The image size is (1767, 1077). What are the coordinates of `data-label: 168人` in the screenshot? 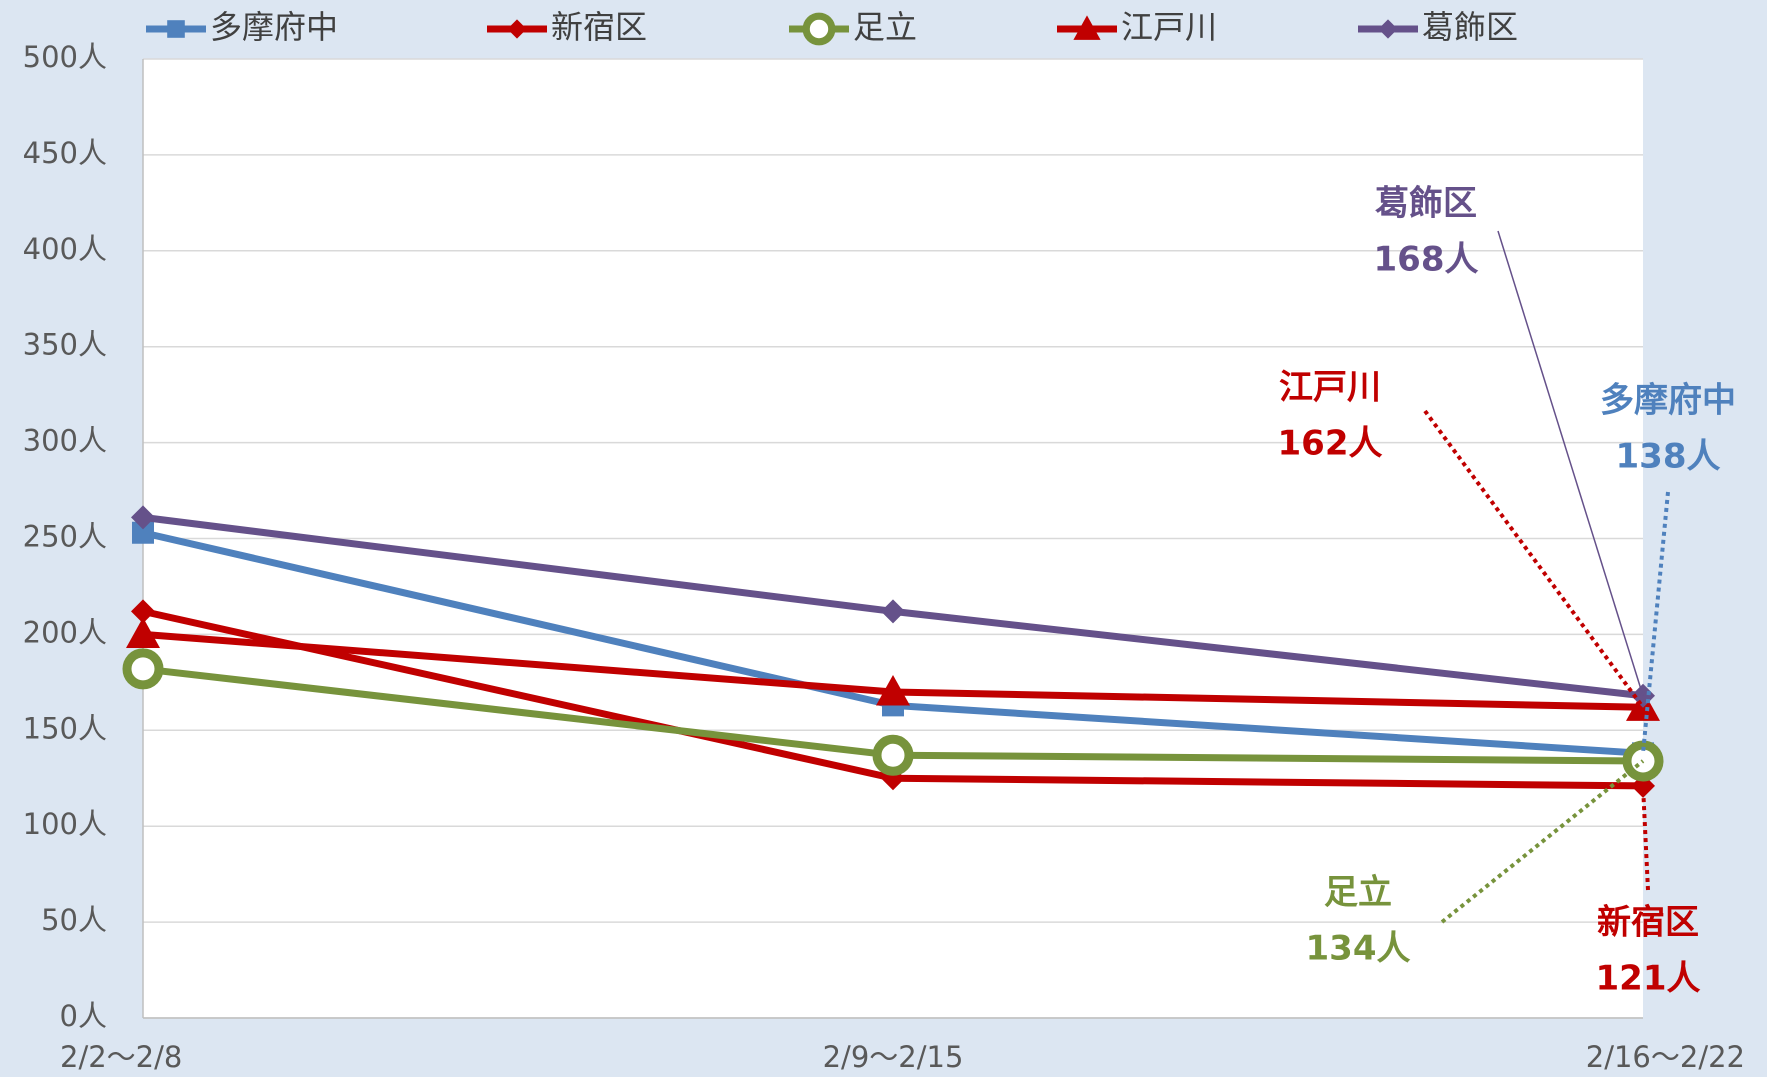 It's located at (1426, 260).